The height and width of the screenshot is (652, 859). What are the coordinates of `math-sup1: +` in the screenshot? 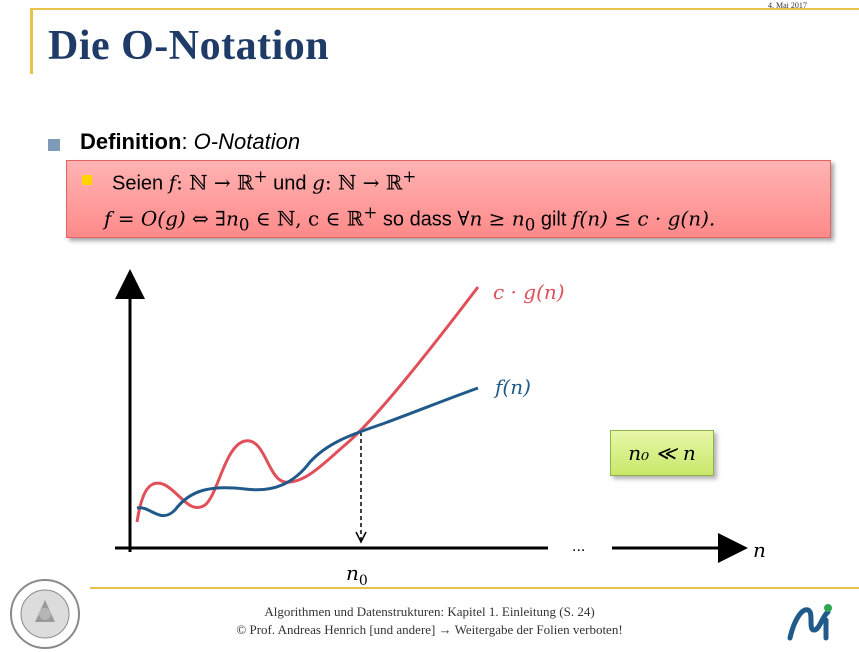 It's located at (260, 176).